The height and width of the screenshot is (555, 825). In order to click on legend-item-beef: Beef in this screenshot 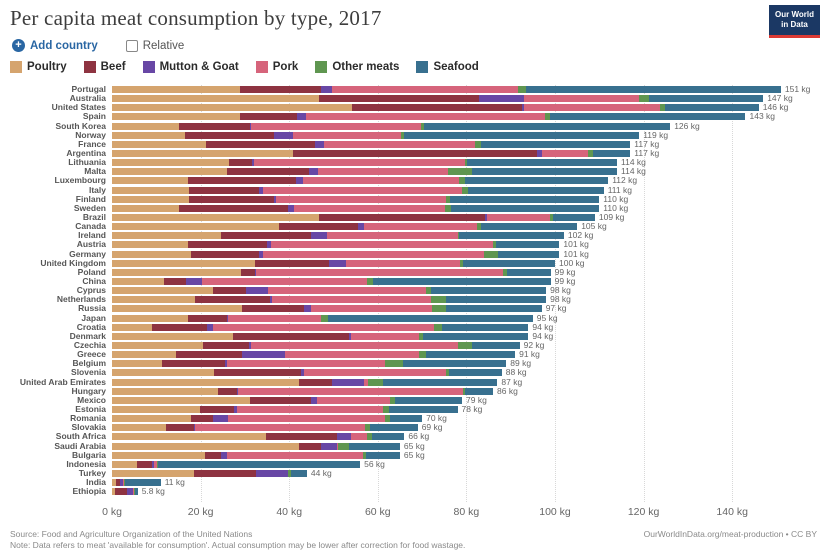, I will do `click(104, 67)`.